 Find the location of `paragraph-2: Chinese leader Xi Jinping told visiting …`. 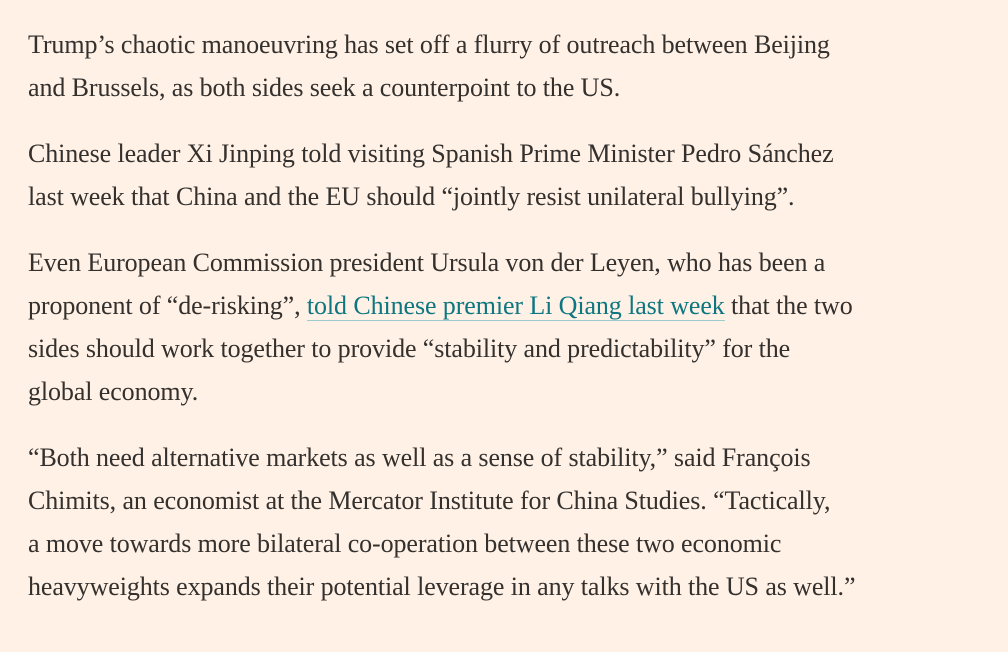

paragraph-2: Chinese leader Xi Jinping told visiting … is located at coordinates (518, 175).